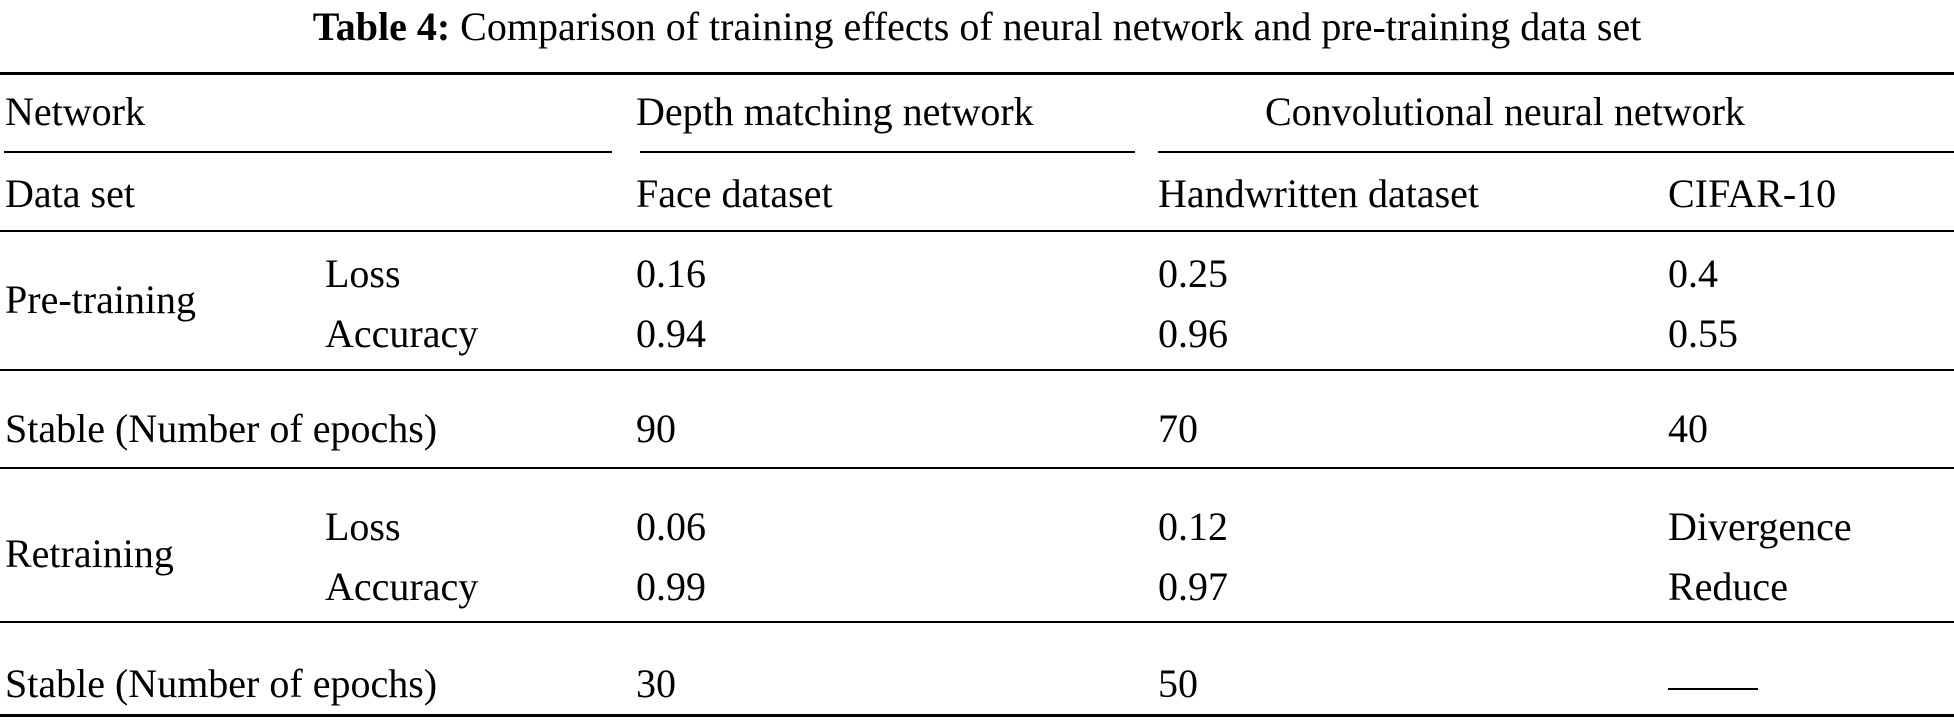 The height and width of the screenshot is (721, 1954). Describe the element at coordinates (671, 273) in the screenshot. I see `pretraining-loss-face: 0.16` at that location.